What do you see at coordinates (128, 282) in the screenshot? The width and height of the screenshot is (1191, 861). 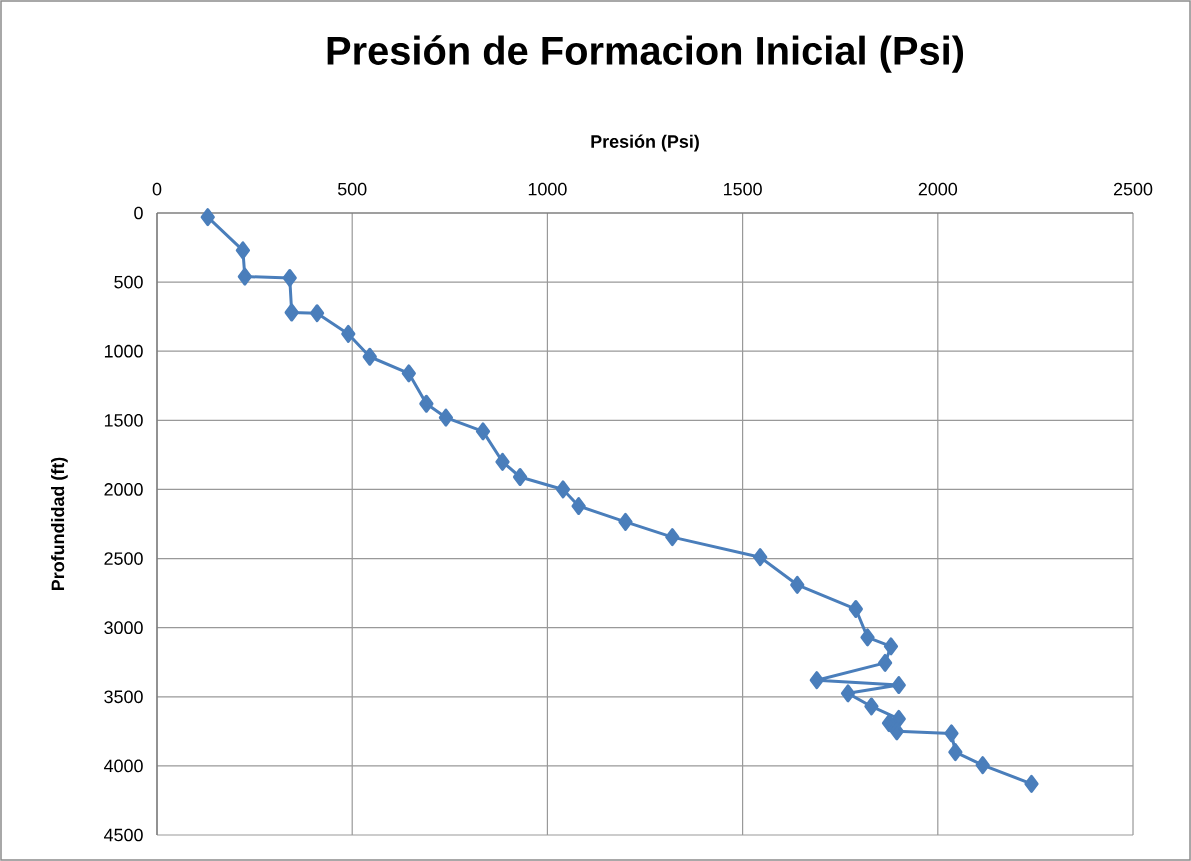 I see `y-tick-label: 500` at bounding box center [128, 282].